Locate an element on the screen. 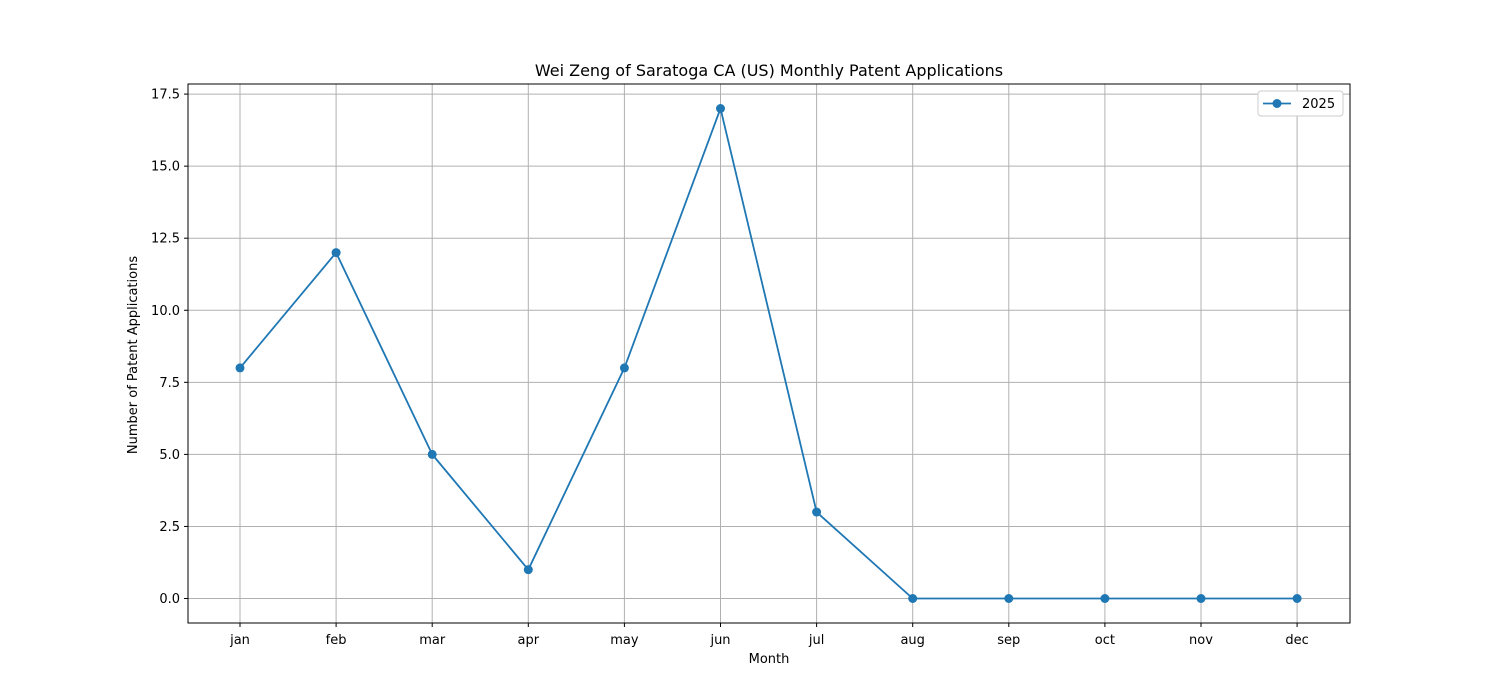  legend-marker-swatch is located at coordinates (1277, 103).